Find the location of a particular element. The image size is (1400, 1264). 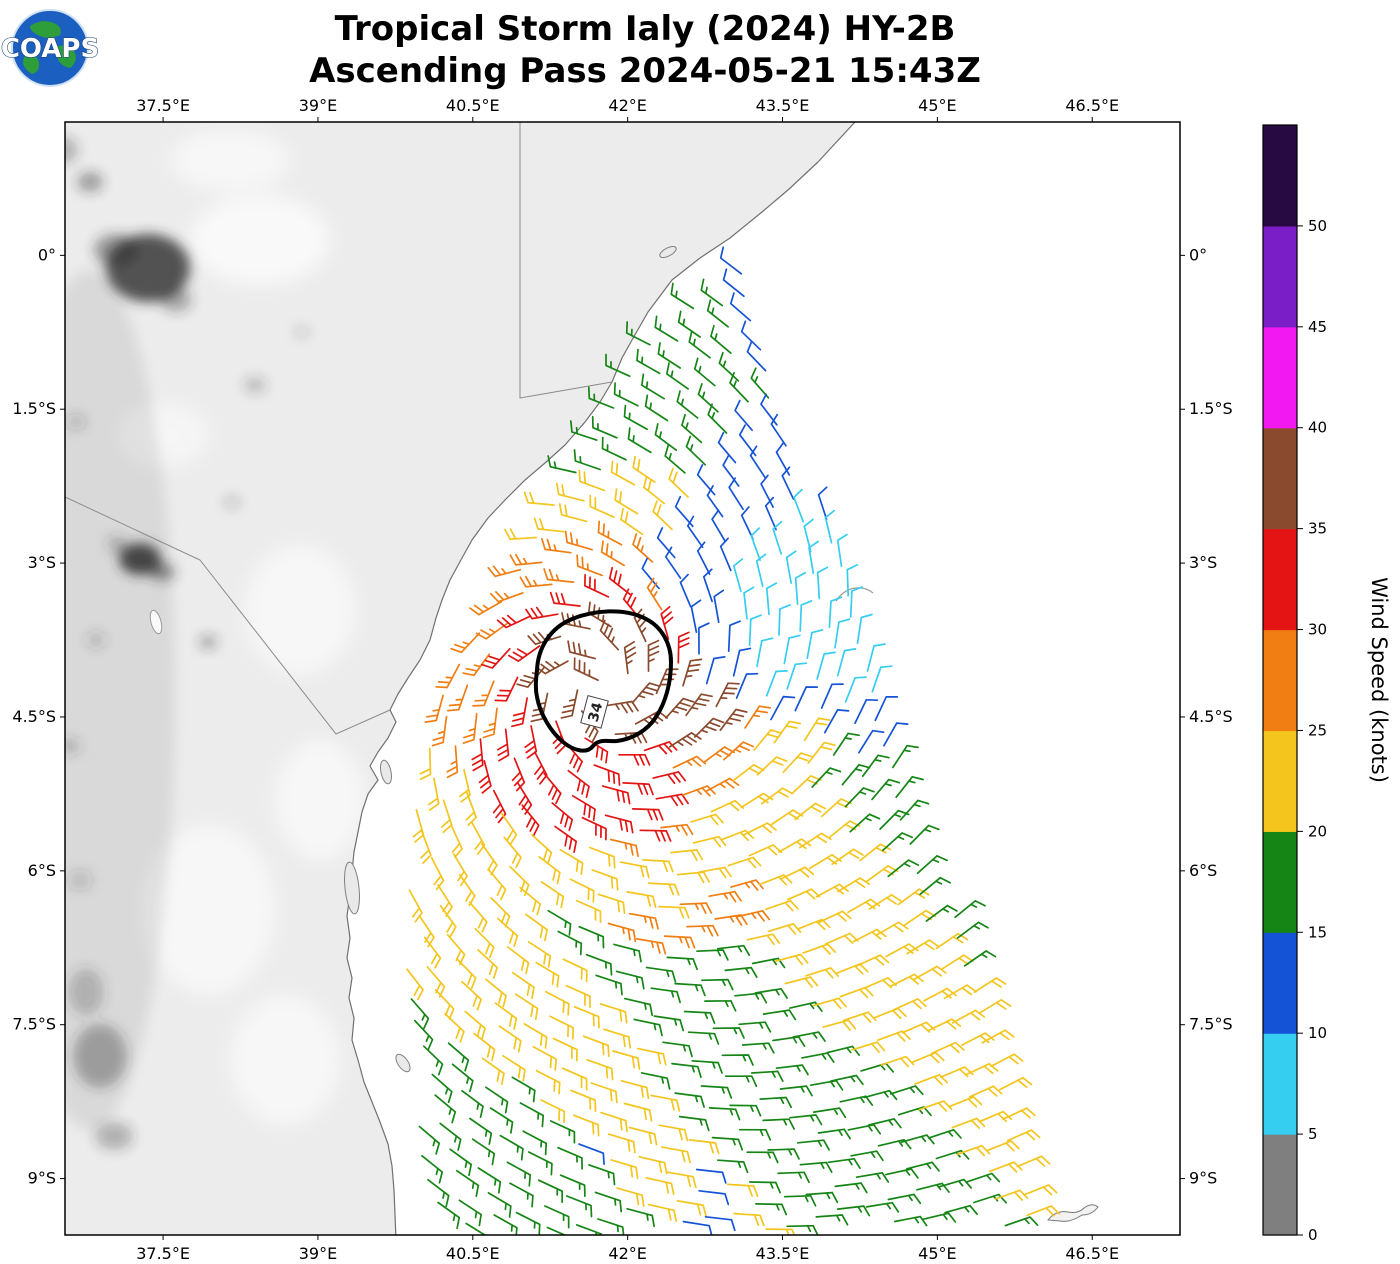

logo-continent-shape is located at coordinates (45, 29).